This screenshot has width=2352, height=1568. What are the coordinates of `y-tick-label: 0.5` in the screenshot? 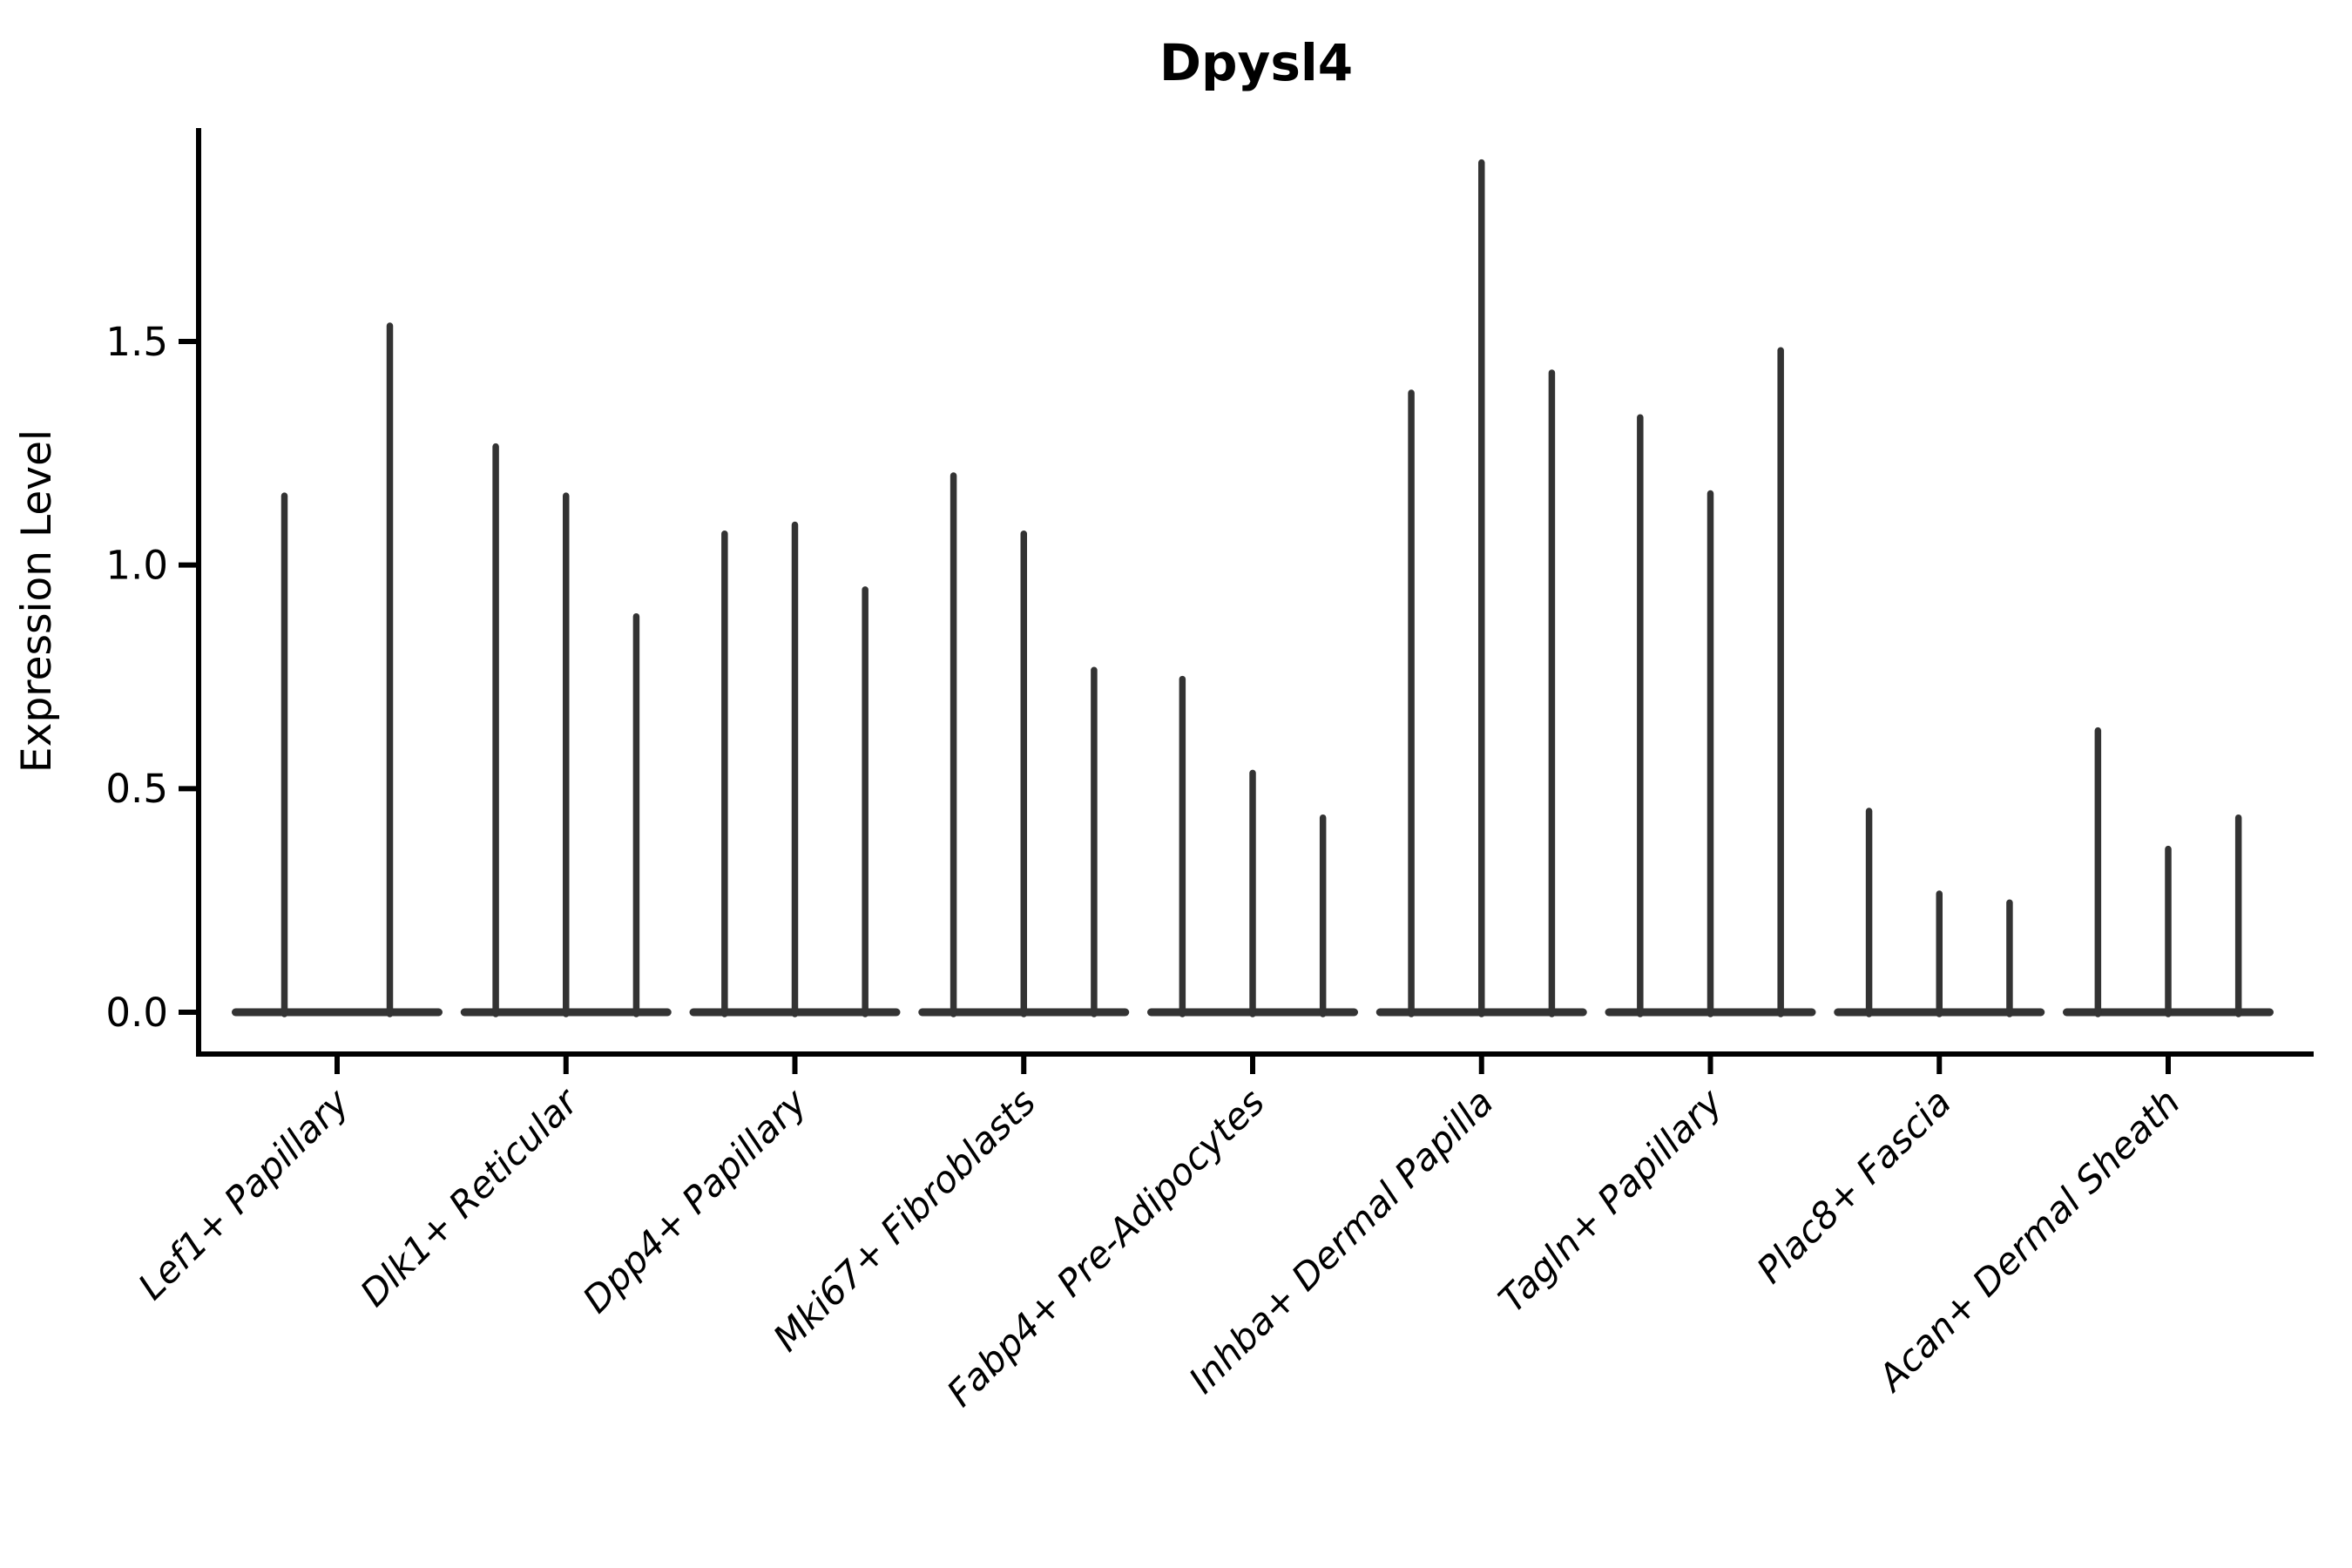 It's located at (136, 789).